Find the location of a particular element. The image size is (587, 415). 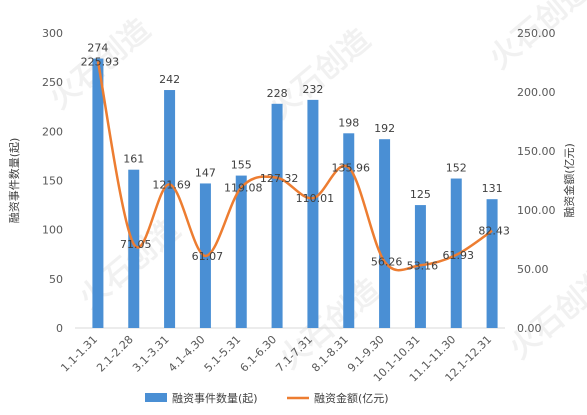

y-right-tick-label: 150.00 is located at coordinates (536, 151).